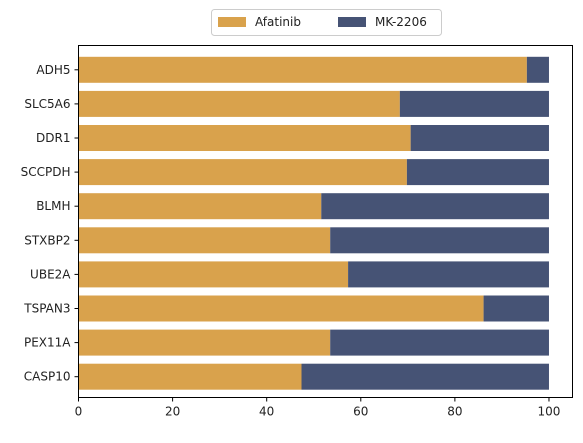 The width and height of the screenshot is (583, 443). Describe the element at coordinates (200, 206) in the screenshot. I see `bar-afatinib-blmh` at that location.